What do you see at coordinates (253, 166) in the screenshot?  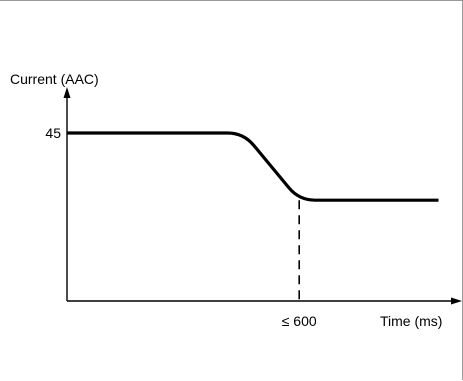 I see `current-curve` at bounding box center [253, 166].